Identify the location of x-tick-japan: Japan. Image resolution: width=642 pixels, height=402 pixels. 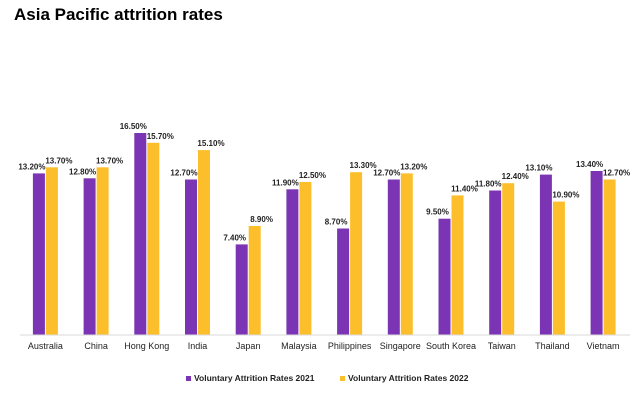
(248, 346).